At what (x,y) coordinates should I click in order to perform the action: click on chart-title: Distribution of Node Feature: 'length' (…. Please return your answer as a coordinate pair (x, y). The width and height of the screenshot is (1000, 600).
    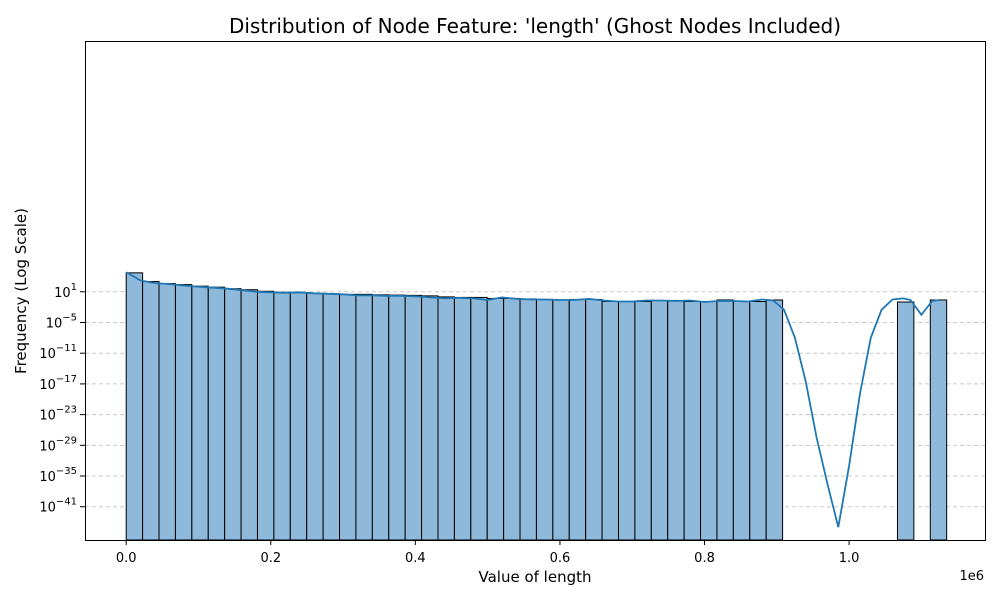
    Looking at the image, I should click on (535, 26).